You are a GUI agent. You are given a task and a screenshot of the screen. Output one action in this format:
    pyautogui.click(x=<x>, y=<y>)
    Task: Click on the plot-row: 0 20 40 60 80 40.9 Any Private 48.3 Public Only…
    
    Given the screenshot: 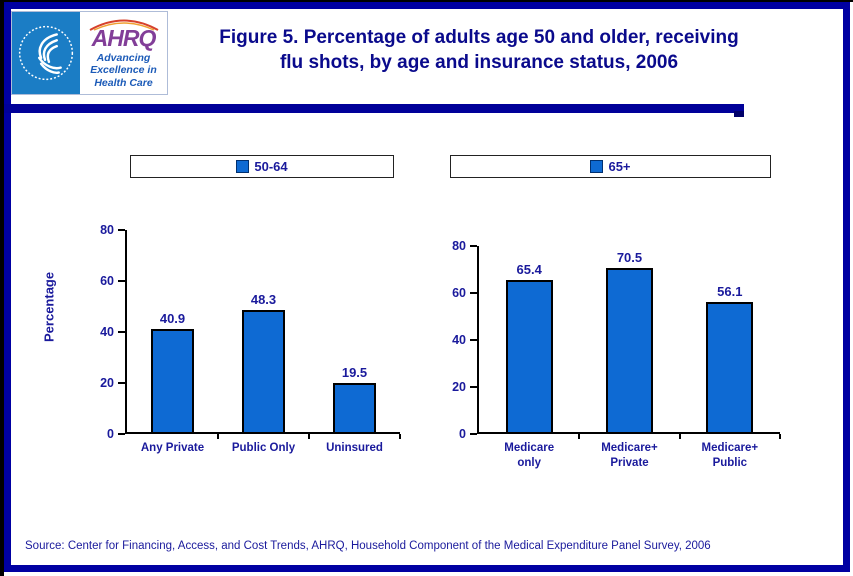 What is the action you would take?
    pyautogui.click(x=245, y=338)
    